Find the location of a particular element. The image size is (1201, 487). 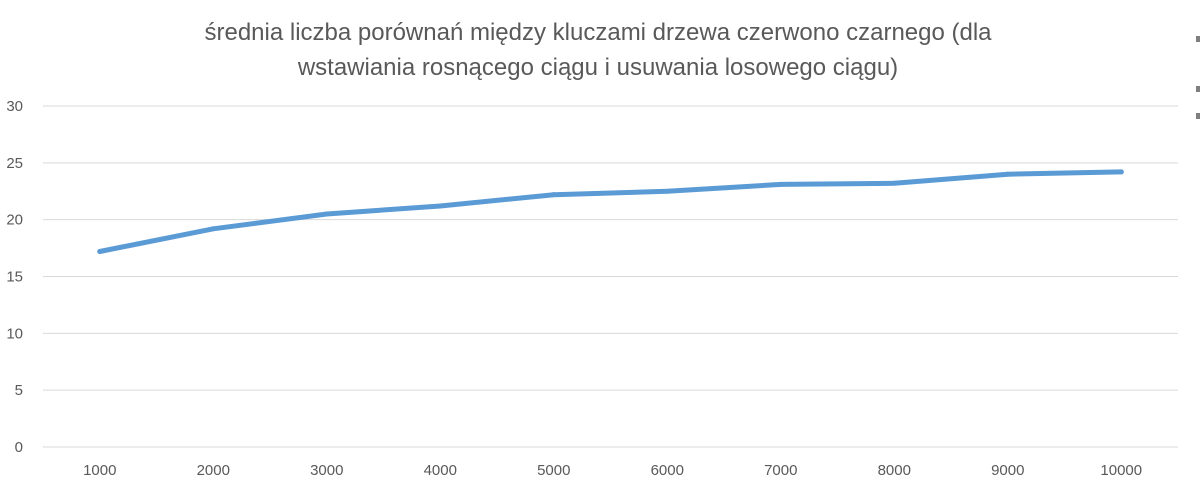

y-tick-label: 15 is located at coordinates (14, 277).